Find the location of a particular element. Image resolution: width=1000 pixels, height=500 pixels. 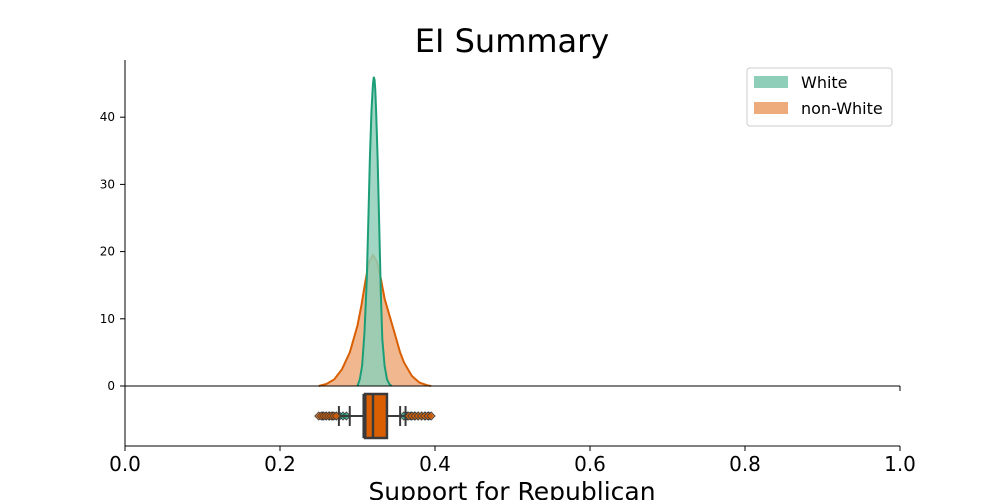

kde-plot-area is located at coordinates (375, 231).